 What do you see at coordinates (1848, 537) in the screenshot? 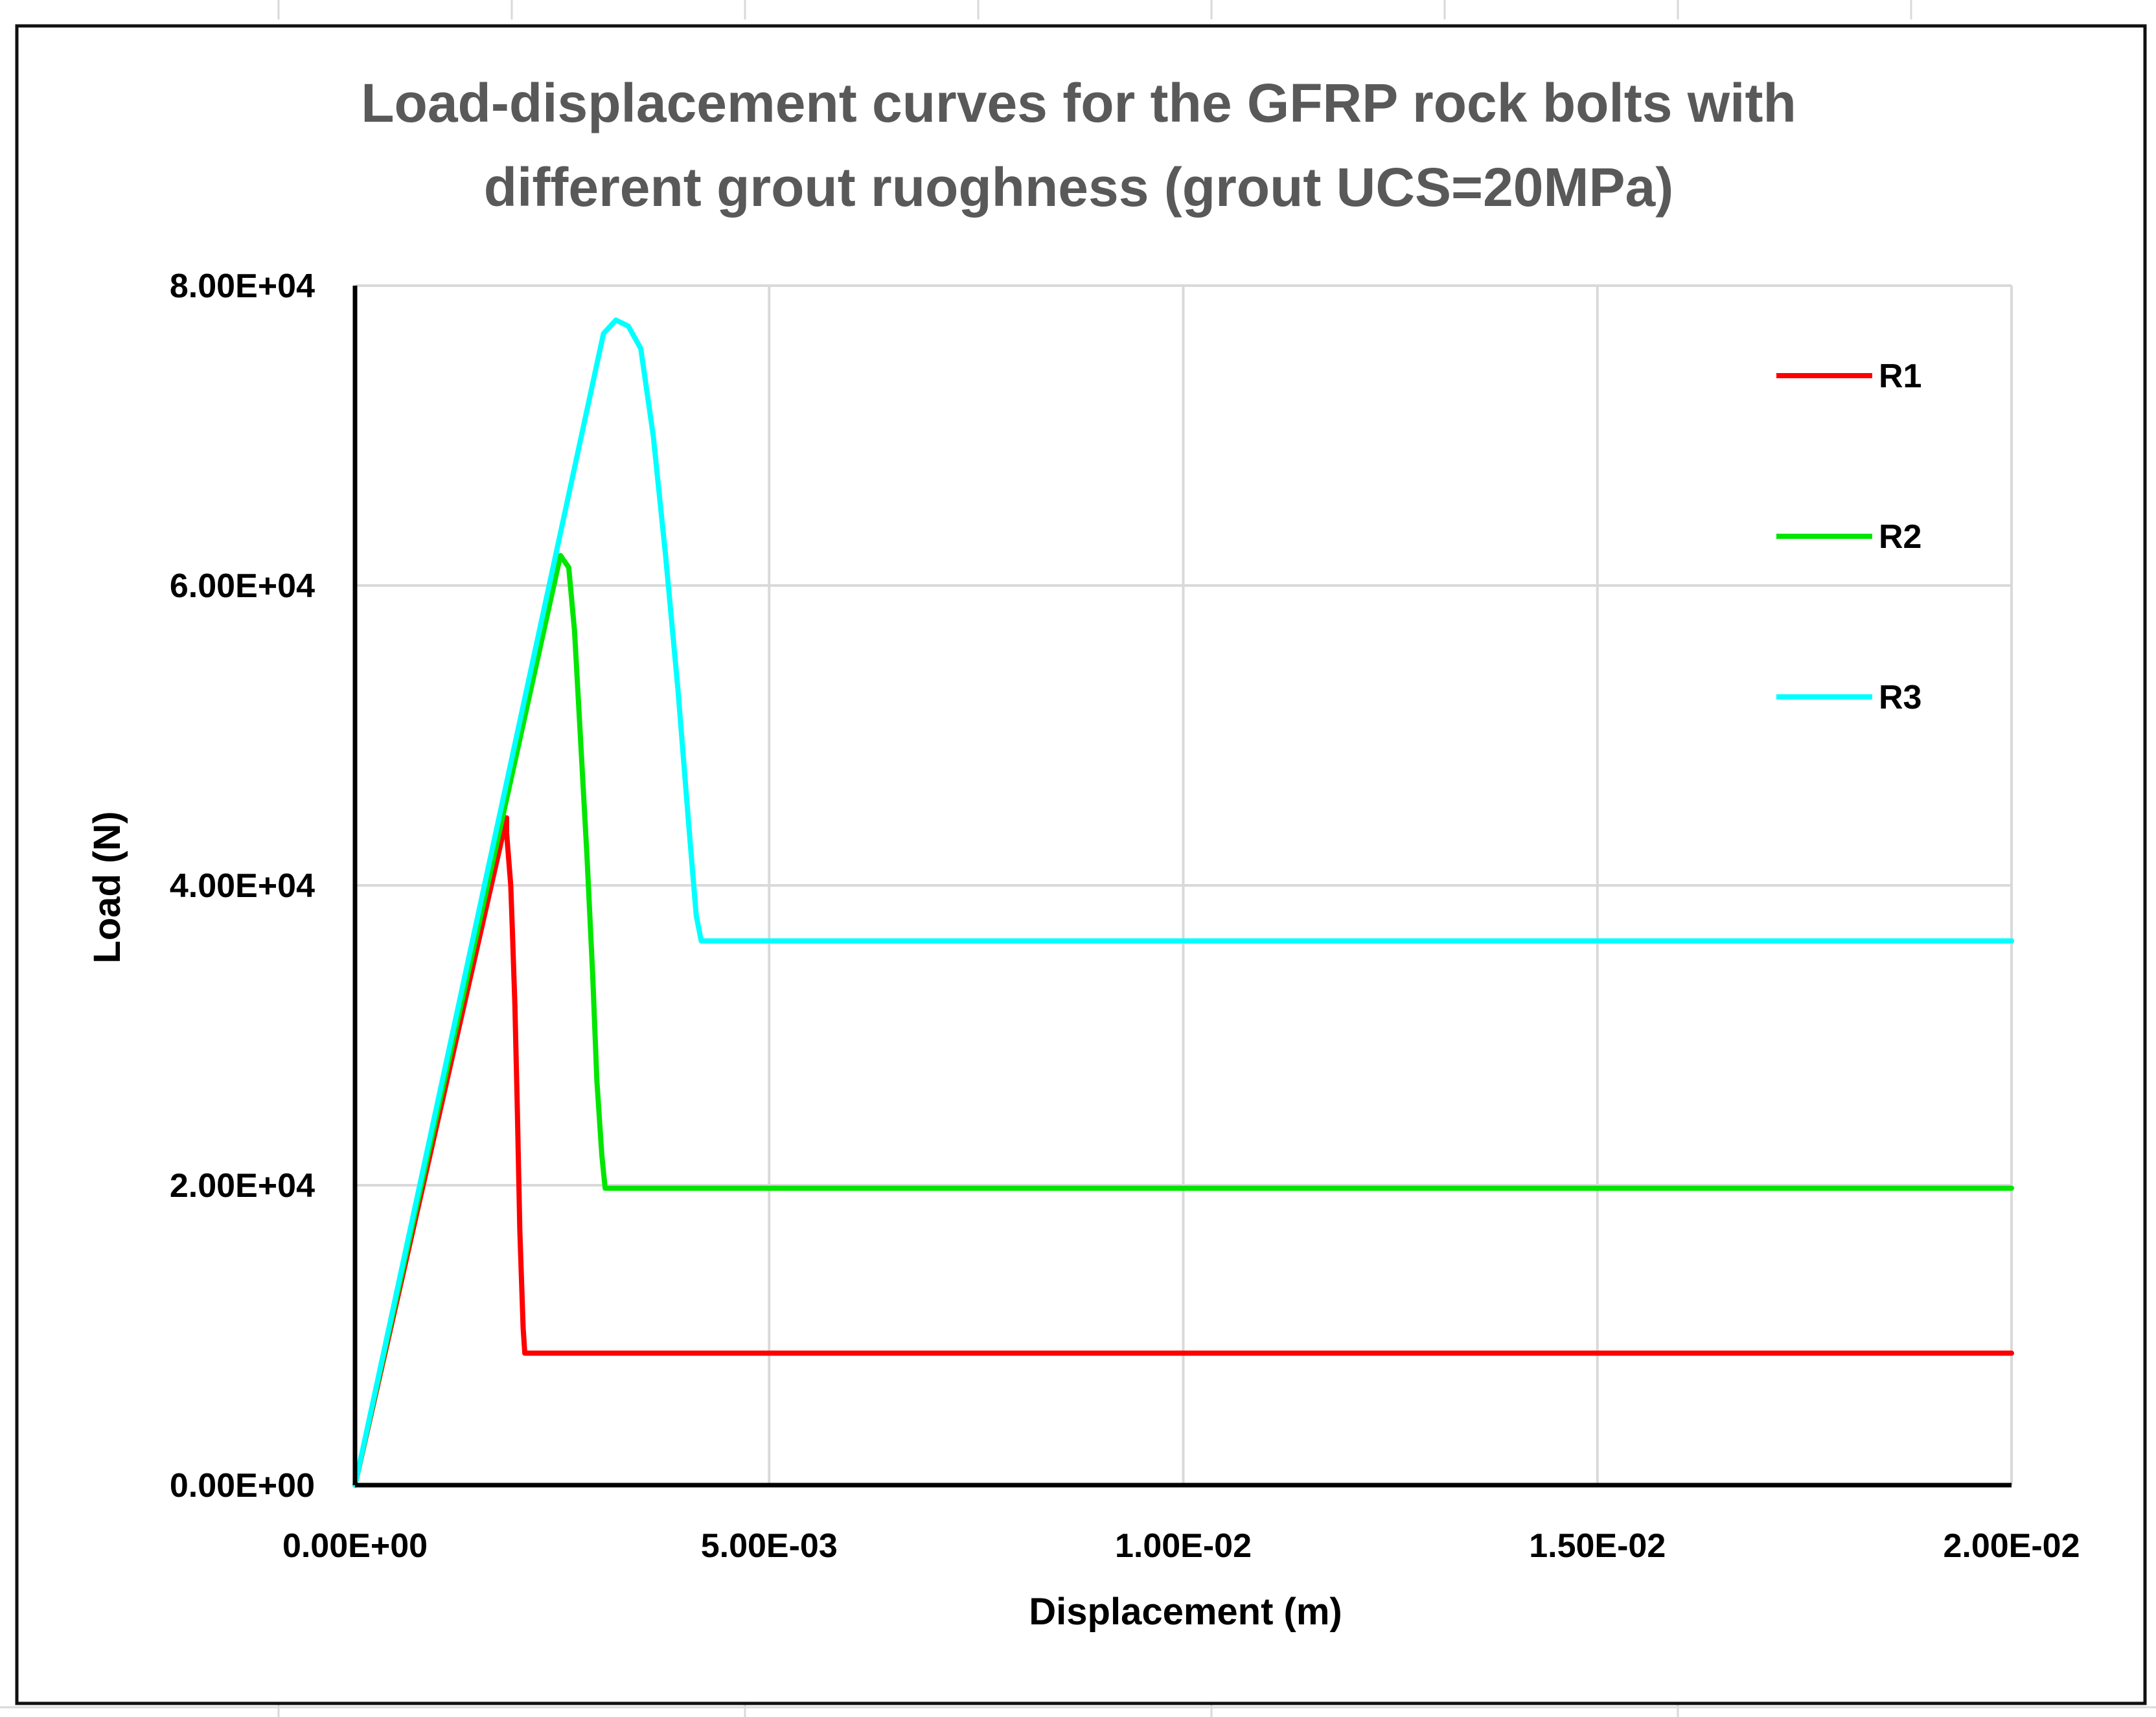
I see `legend: R1 R2 R3` at bounding box center [1848, 537].